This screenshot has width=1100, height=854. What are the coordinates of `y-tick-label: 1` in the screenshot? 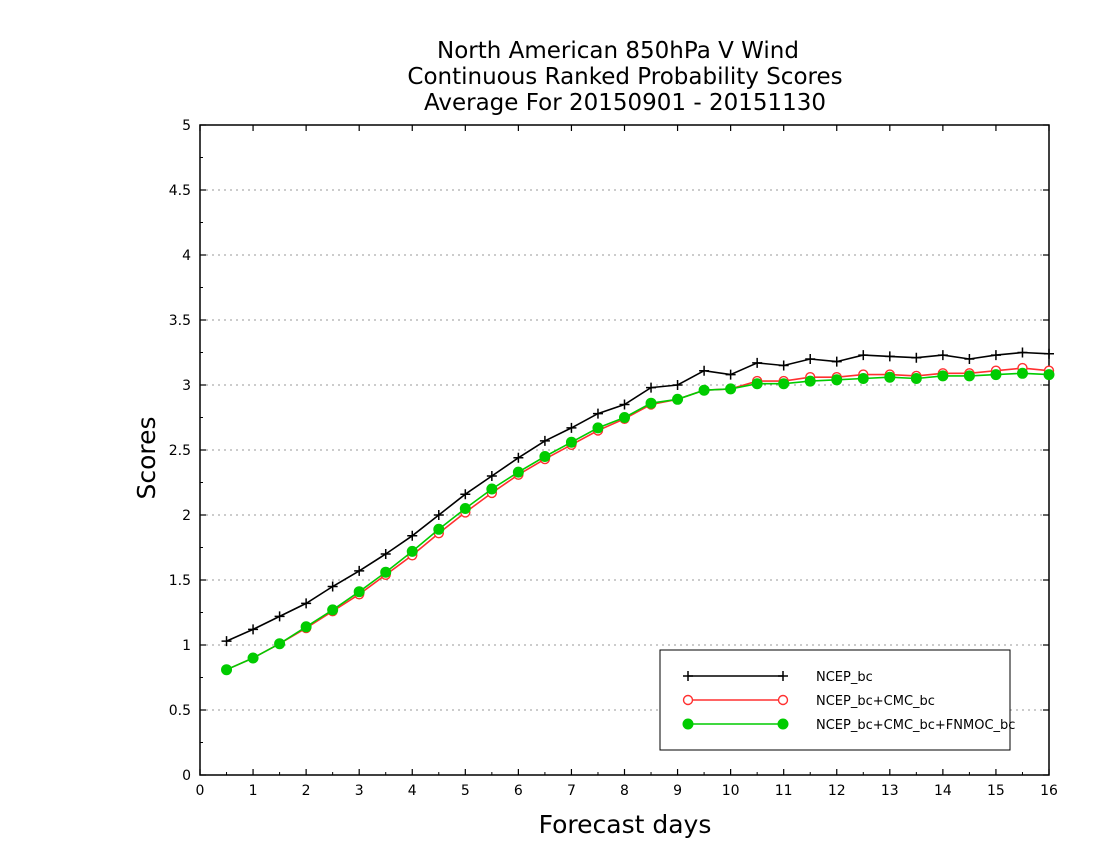 It's located at (186, 646).